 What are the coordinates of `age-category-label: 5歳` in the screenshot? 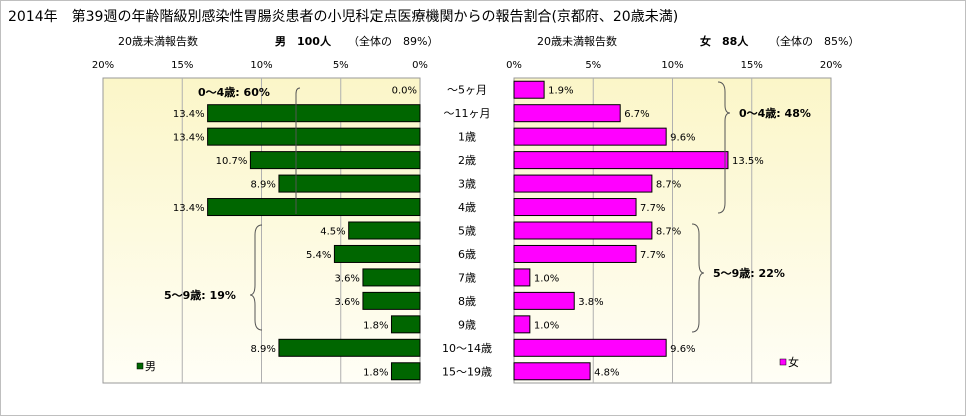 It's located at (467, 231).